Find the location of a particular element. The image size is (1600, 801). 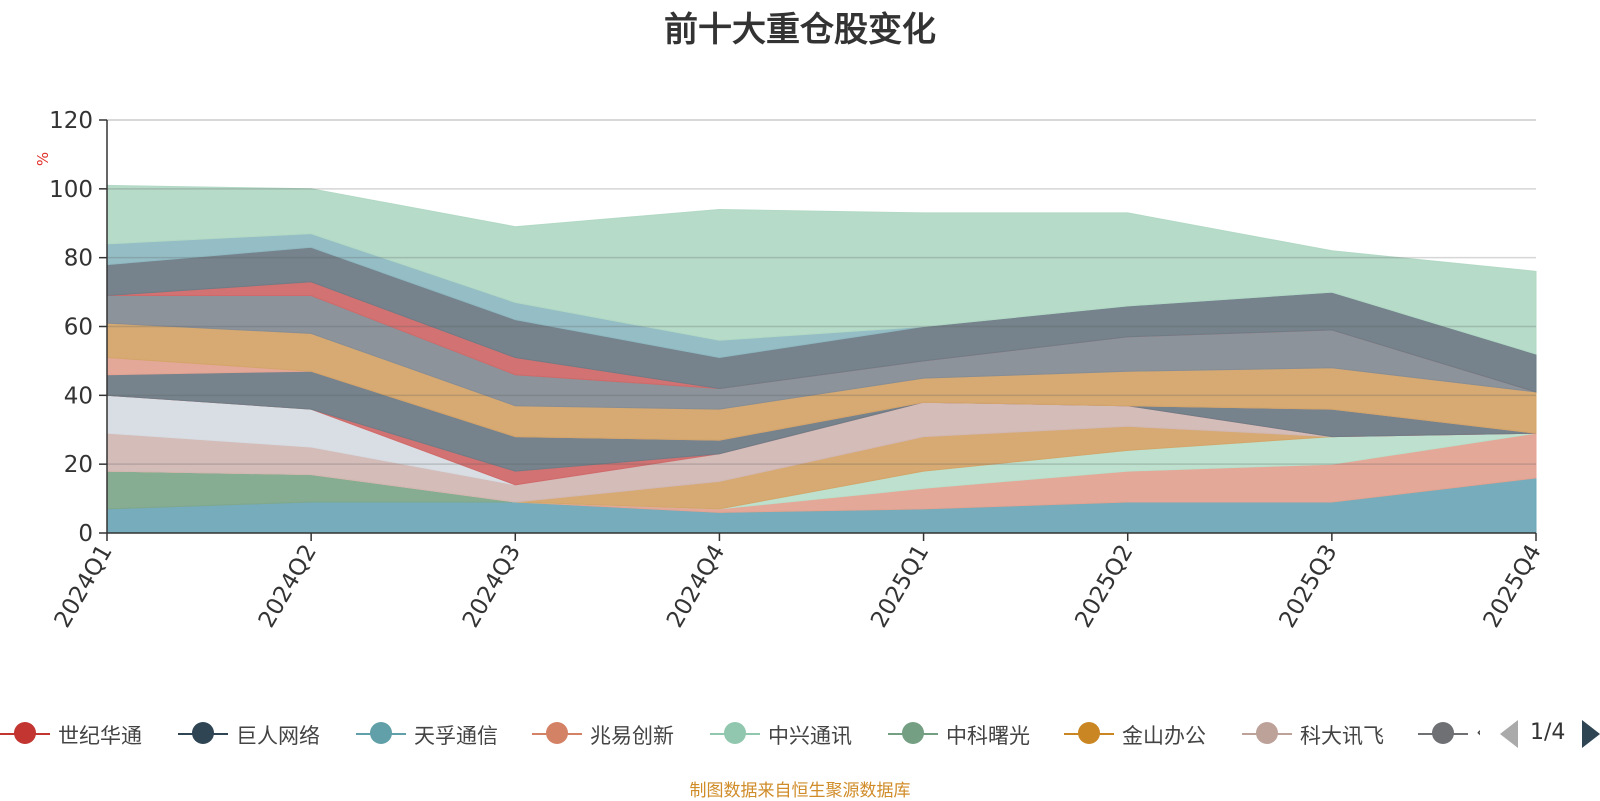

legend-item-7: 科大讯飞 is located at coordinates (1330, 734).